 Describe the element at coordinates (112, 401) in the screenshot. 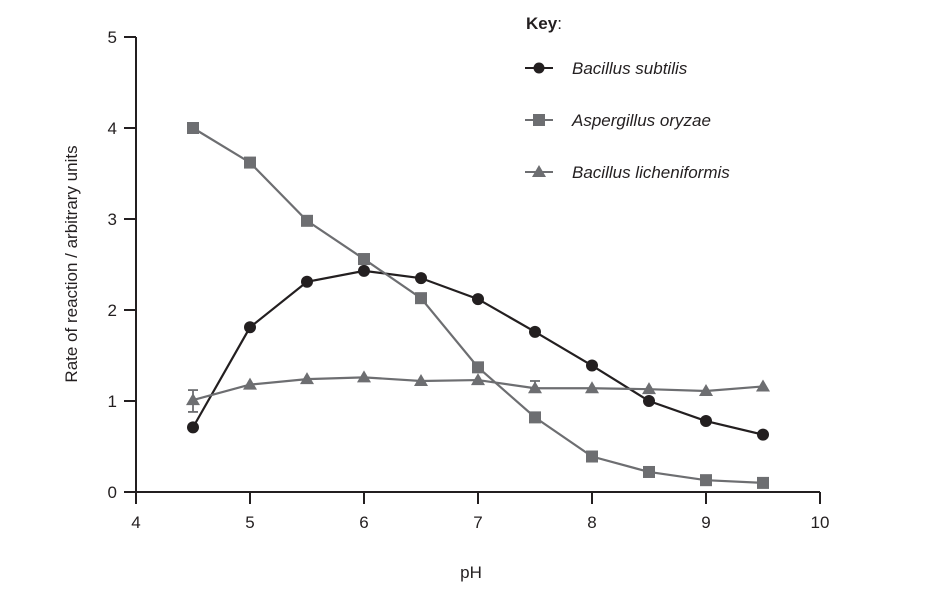

I see `y-tick-label: 1` at that location.